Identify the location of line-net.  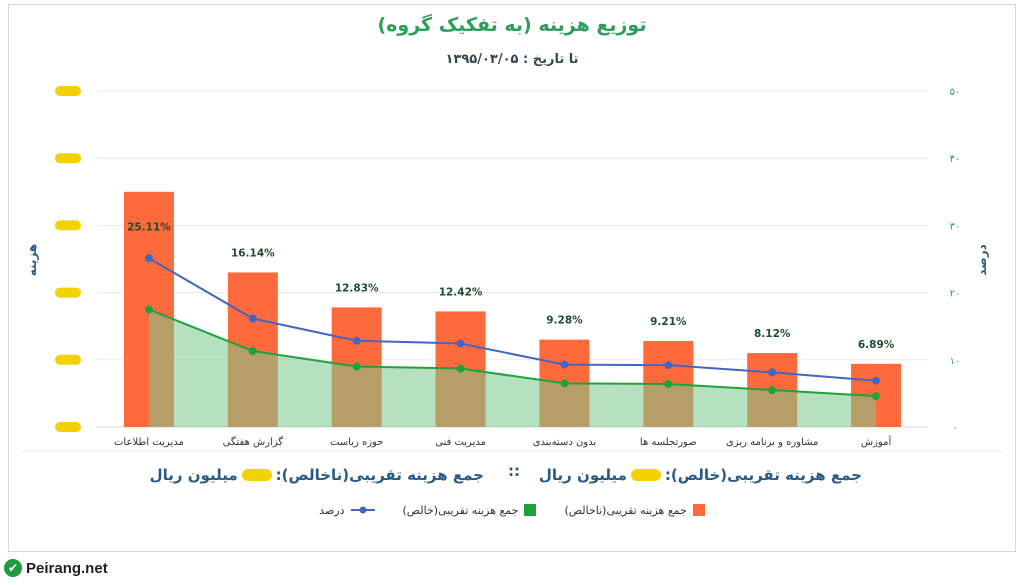
(512, 353).